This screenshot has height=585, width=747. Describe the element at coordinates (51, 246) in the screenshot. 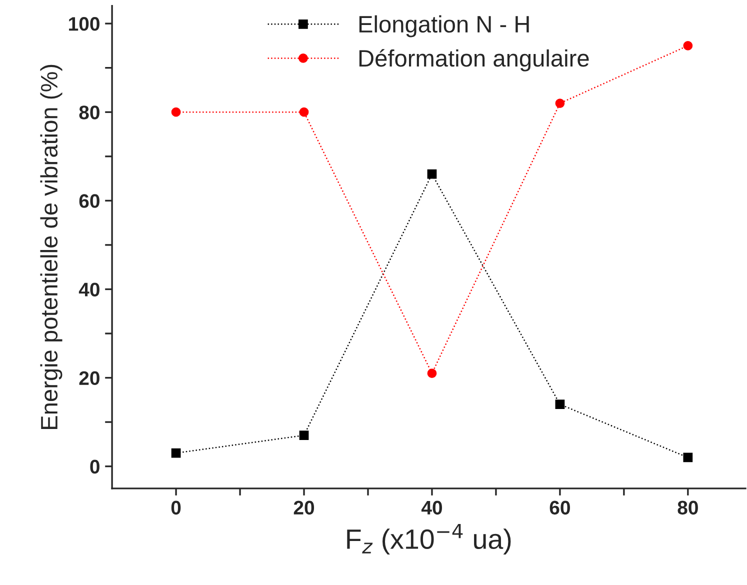

I see `y-axis-title: Energie potentielle de vibration (%)` at that location.